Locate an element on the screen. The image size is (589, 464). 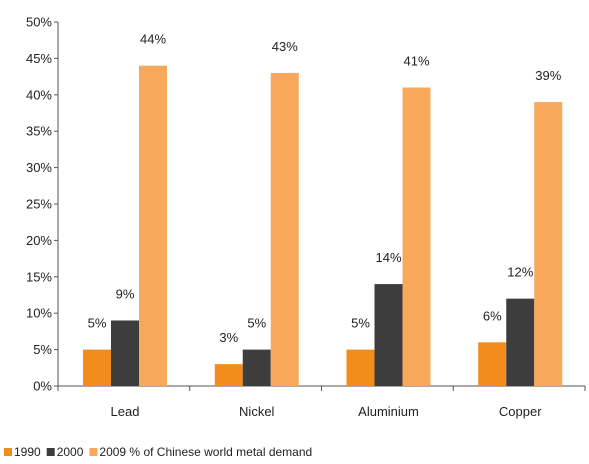
data-label: 41% is located at coordinates (416, 61).